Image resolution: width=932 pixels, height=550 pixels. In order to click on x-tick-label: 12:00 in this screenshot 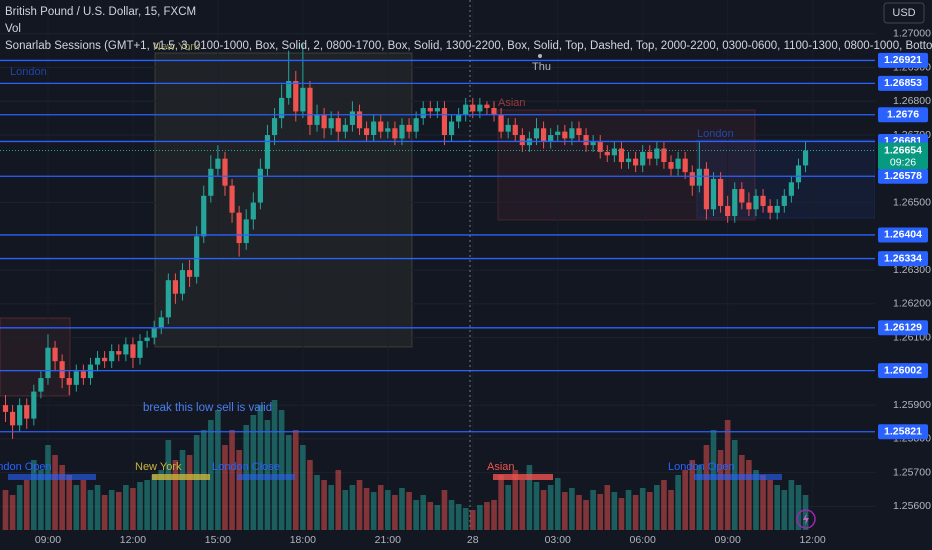, I will do `click(812, 540)`.